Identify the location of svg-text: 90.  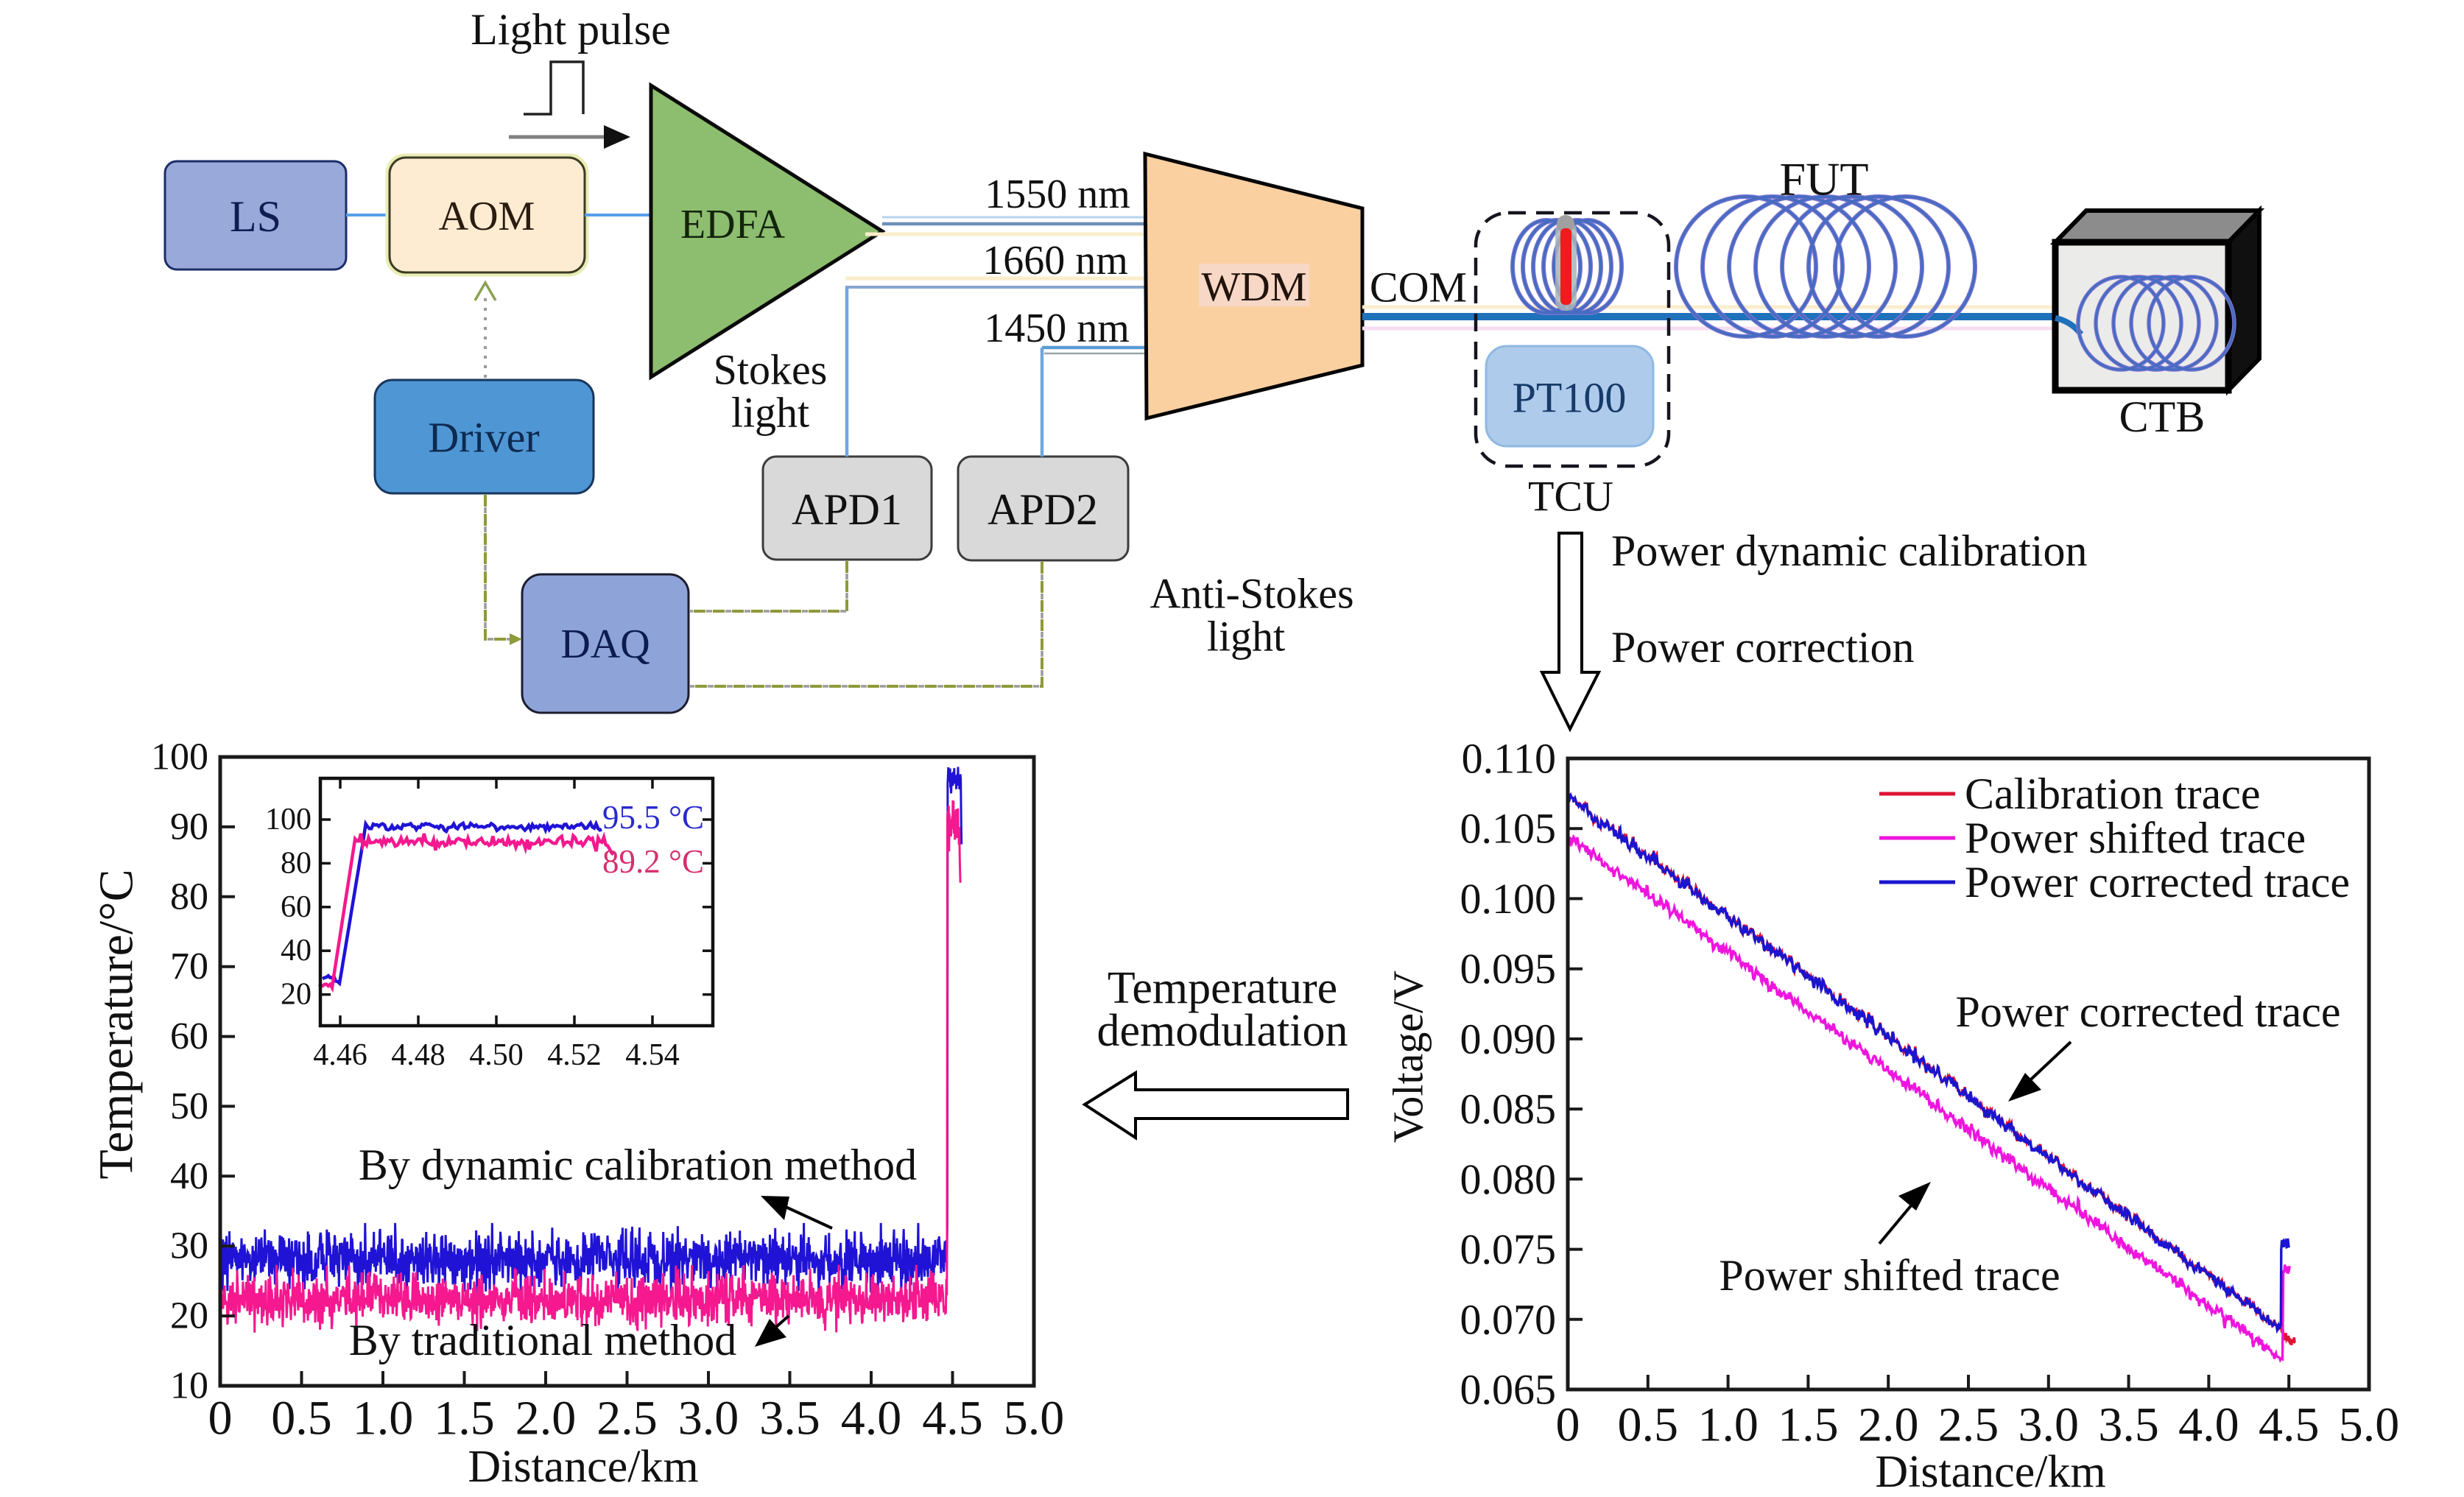
(189, 827).